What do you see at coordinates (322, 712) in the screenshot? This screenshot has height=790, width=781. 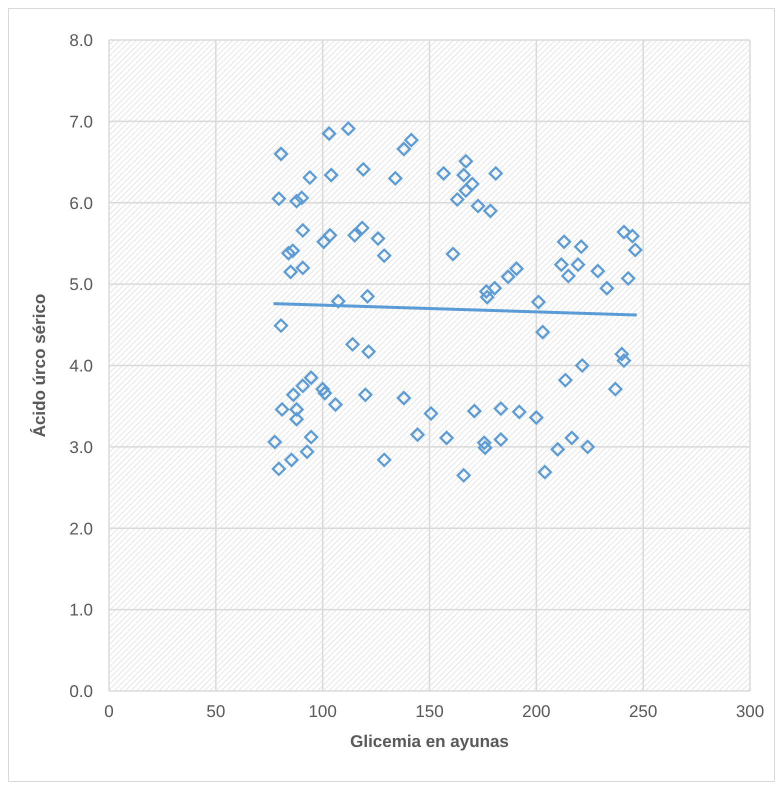 I see `x-tick-label: 100` at bounding box center [322, 712].